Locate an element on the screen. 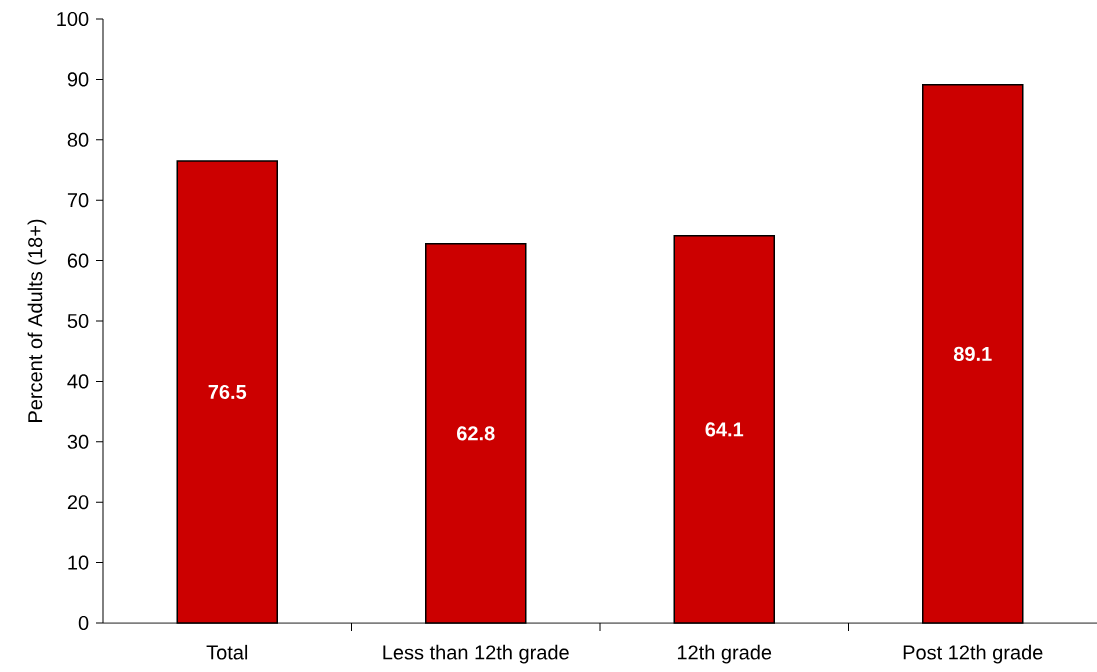 The height and width of the screenshot is (672, 1097). y-tick-label: 20 is located at coordinates (78, 502).